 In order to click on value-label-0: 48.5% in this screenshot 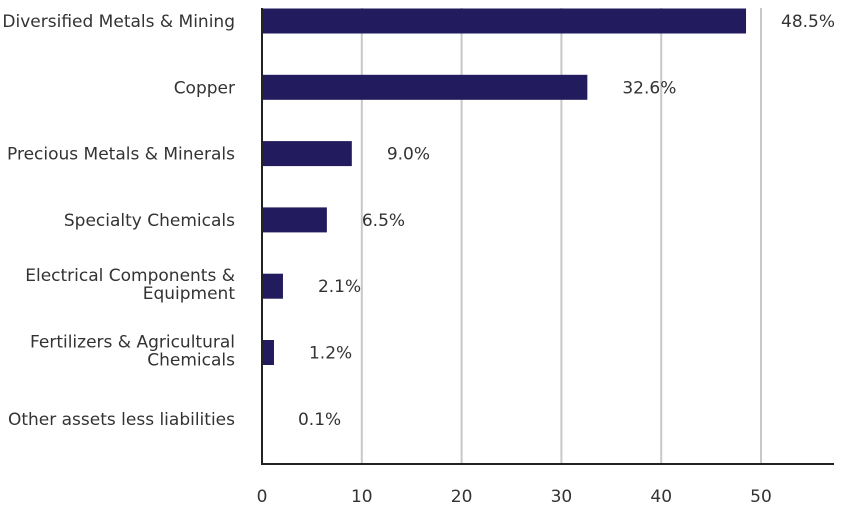, I will do `click(808, 22)`.